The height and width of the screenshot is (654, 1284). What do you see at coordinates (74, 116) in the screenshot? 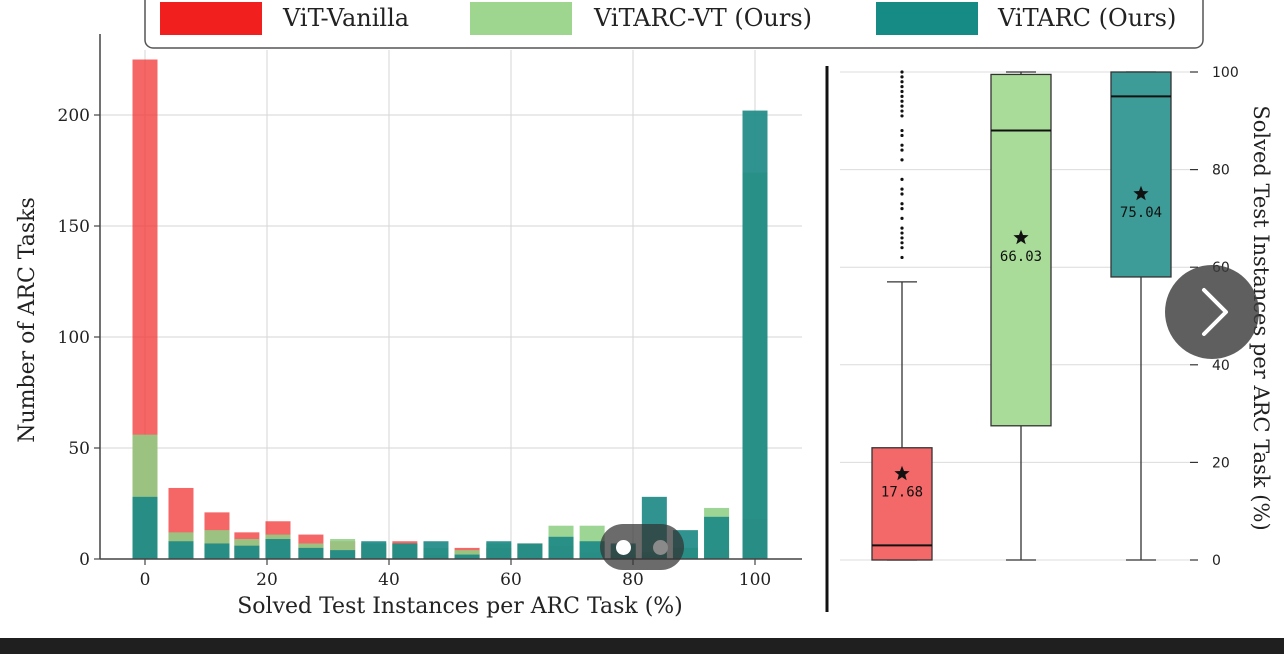
I see `histogram-y-tick-label: 200` at bounding box center [74, 116].